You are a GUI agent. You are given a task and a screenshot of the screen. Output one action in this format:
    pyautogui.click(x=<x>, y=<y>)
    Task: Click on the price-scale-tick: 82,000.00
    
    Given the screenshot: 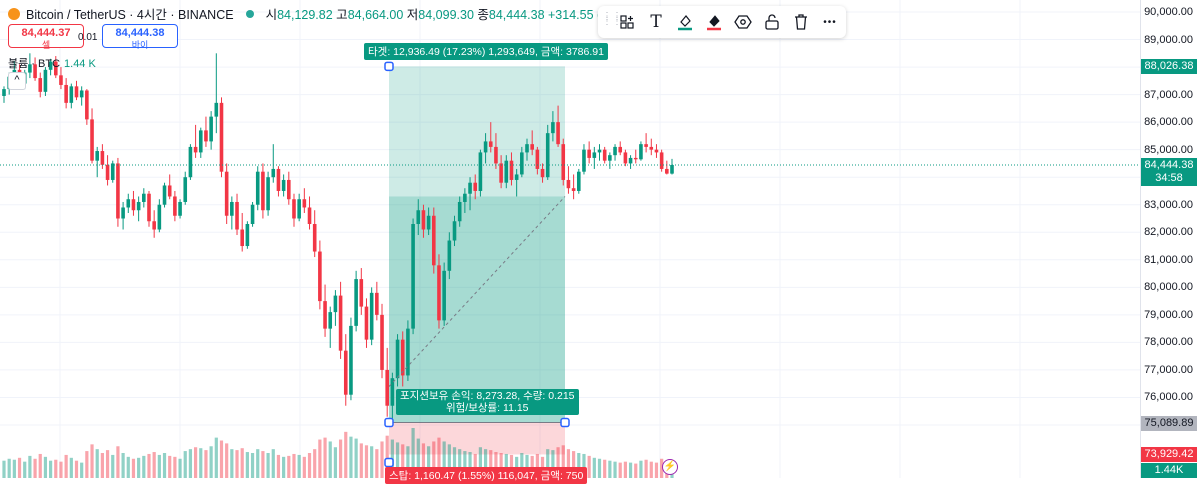 What is the action you would take?
    pyautogui.click(x=1168, y=232)
    